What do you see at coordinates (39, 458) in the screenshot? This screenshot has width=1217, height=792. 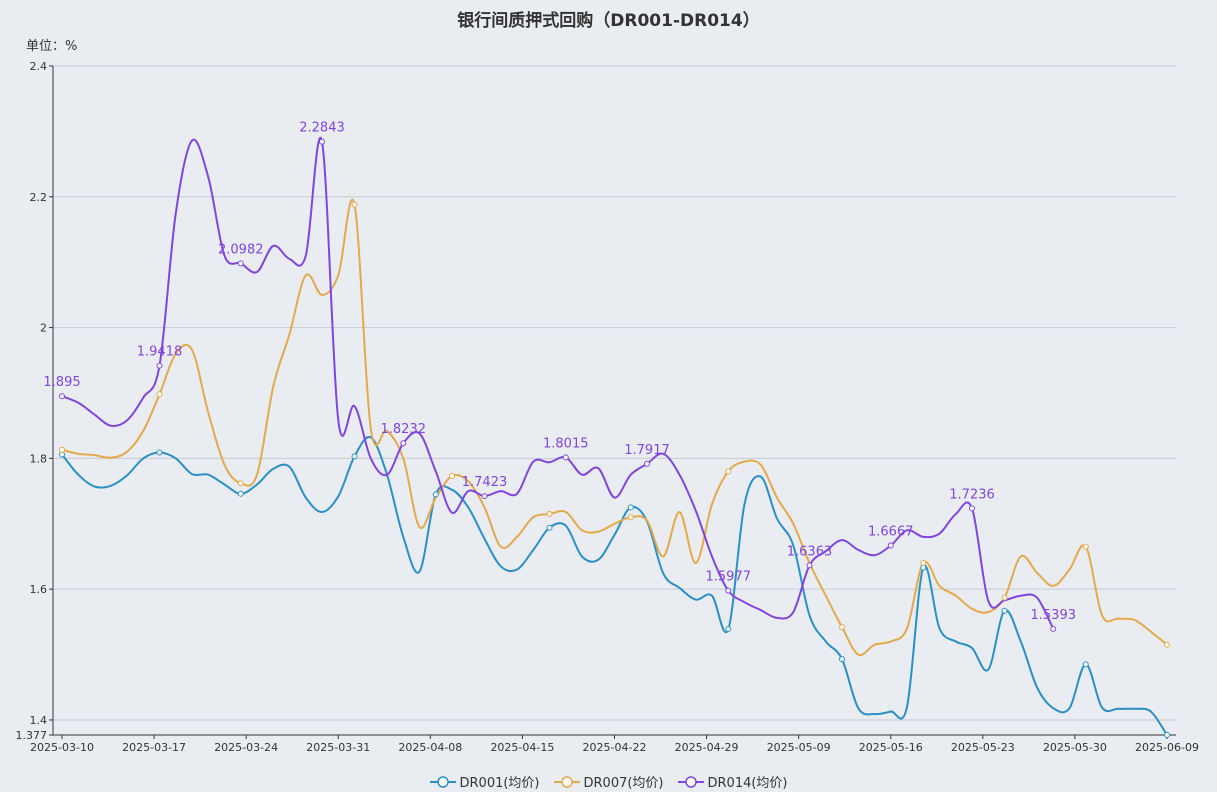 I see `y-tick-label: 1.8` at bounding box center [39, 458].